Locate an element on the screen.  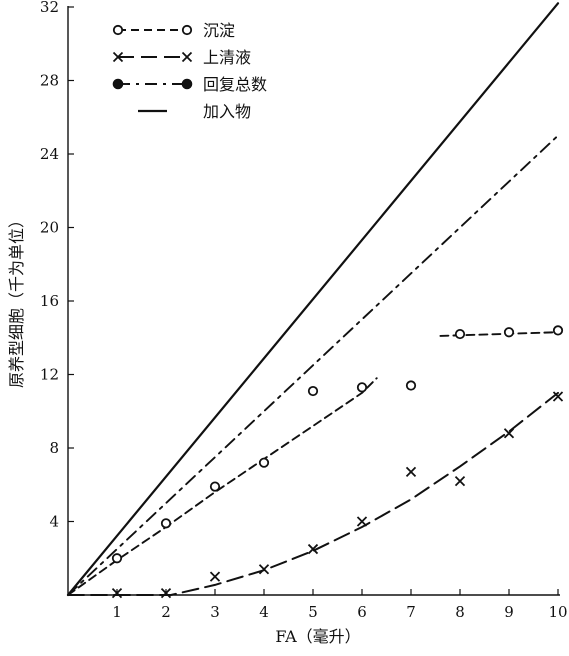
legend-marker-start-1-b is located at coordinates (118, 57).